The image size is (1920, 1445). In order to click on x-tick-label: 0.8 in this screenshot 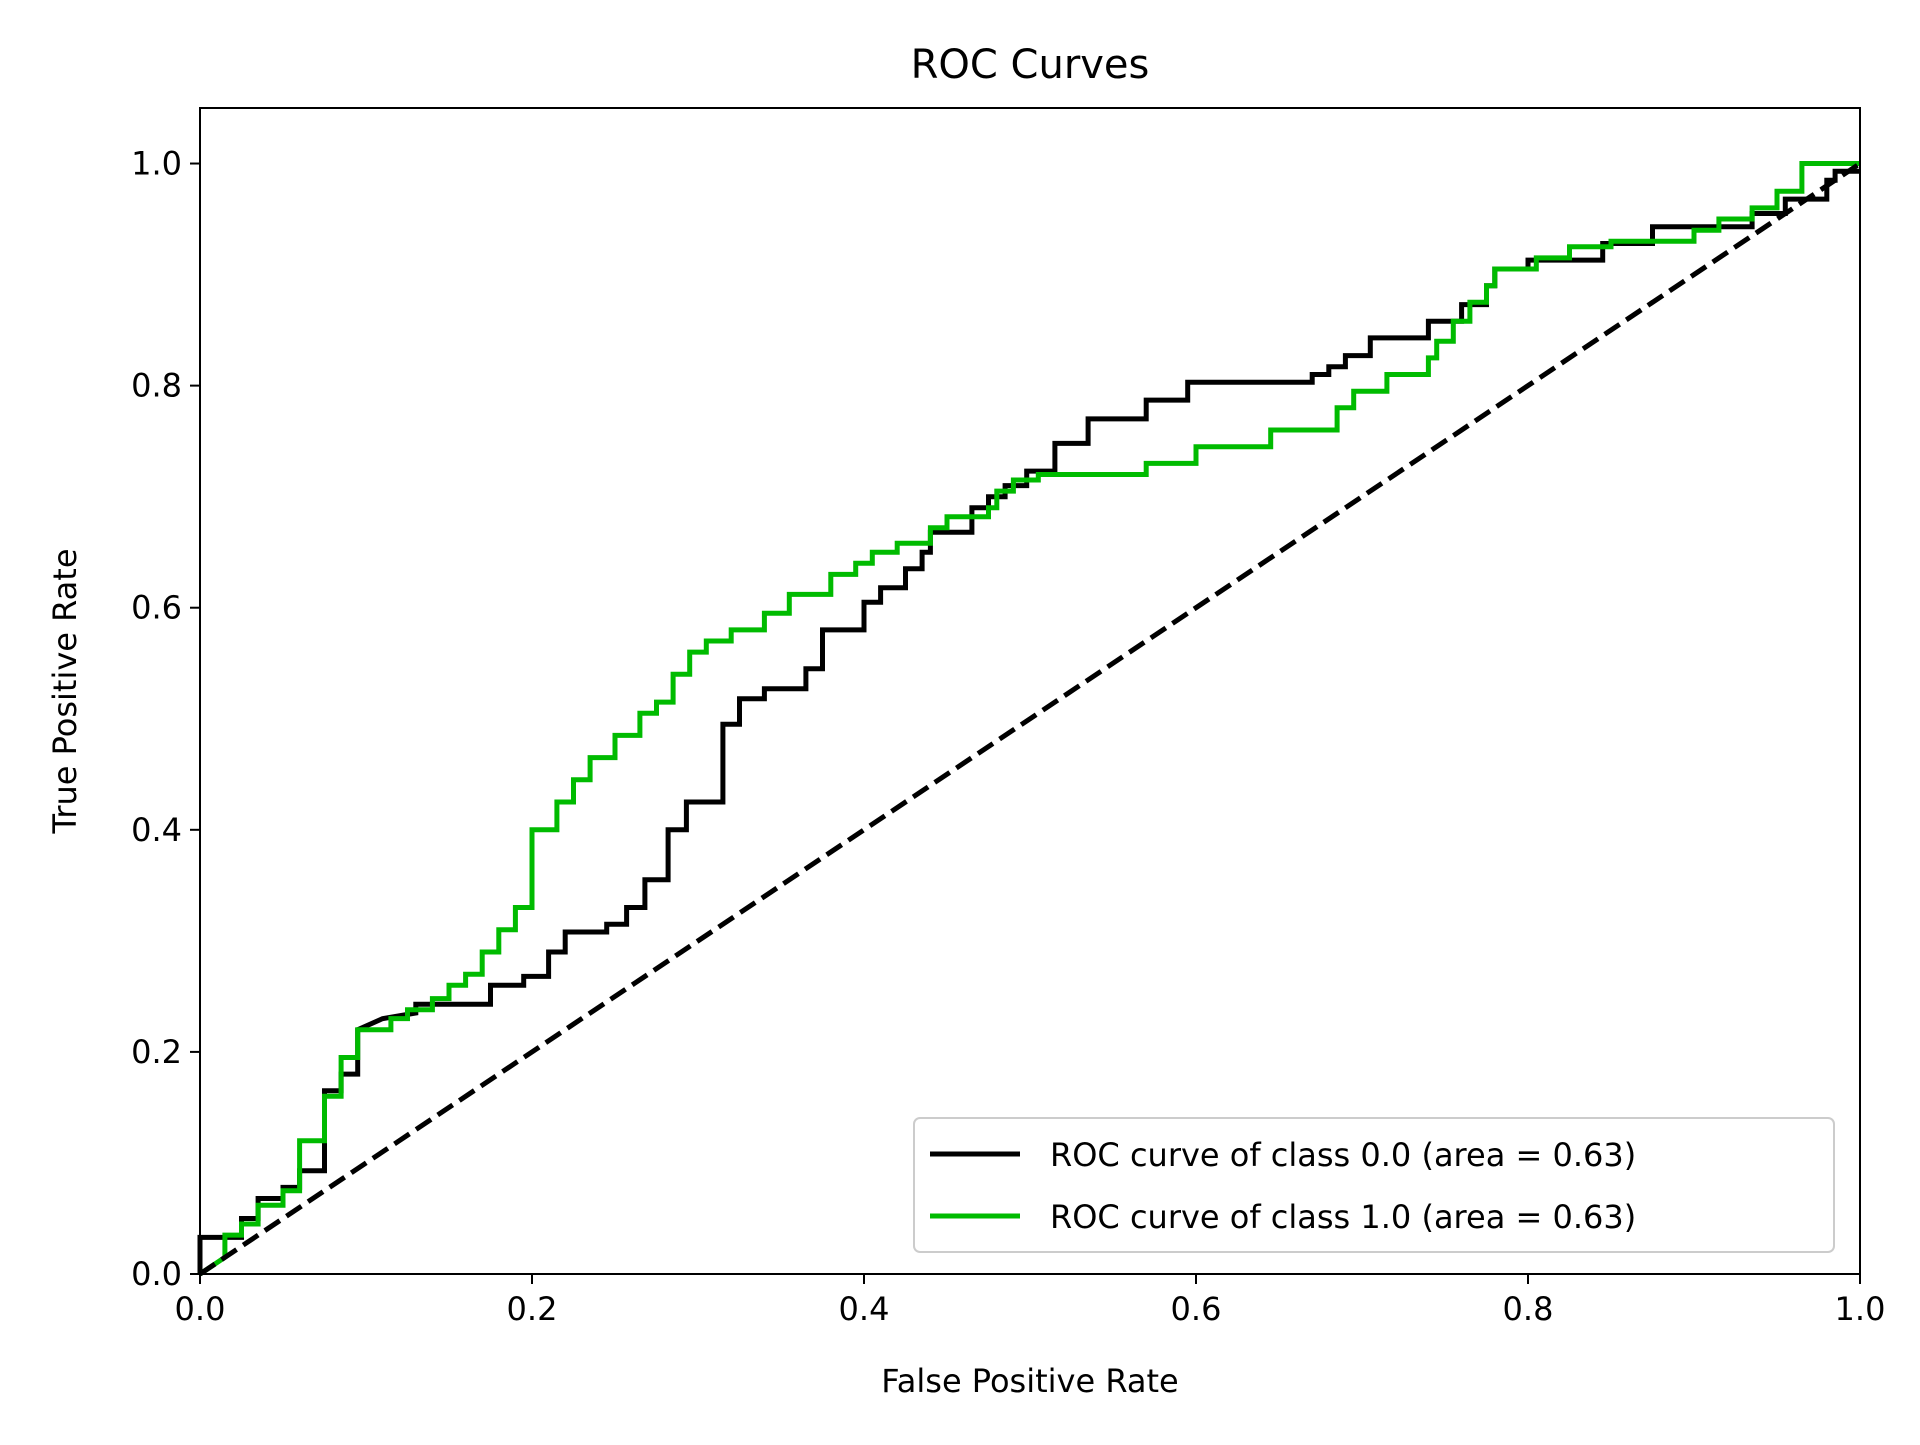, I will do `click(1528, 1309)`.